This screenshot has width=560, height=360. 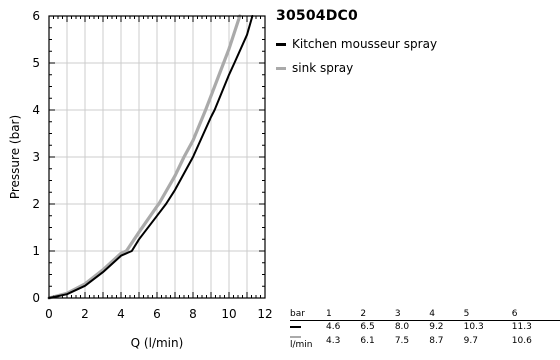 I want to click on flow-table-cell: 10.6, so click(x=521, y=341).